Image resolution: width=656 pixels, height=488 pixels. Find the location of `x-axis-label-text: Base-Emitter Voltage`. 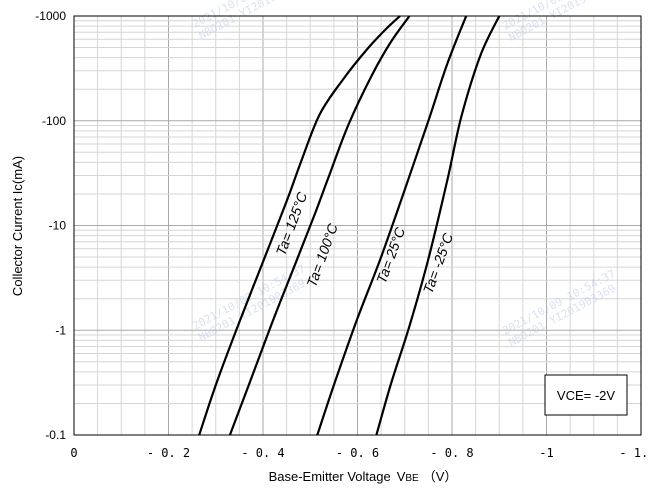

x-axis-label-text: Base-Emitter Voltage is located at coordinates (330, 476).